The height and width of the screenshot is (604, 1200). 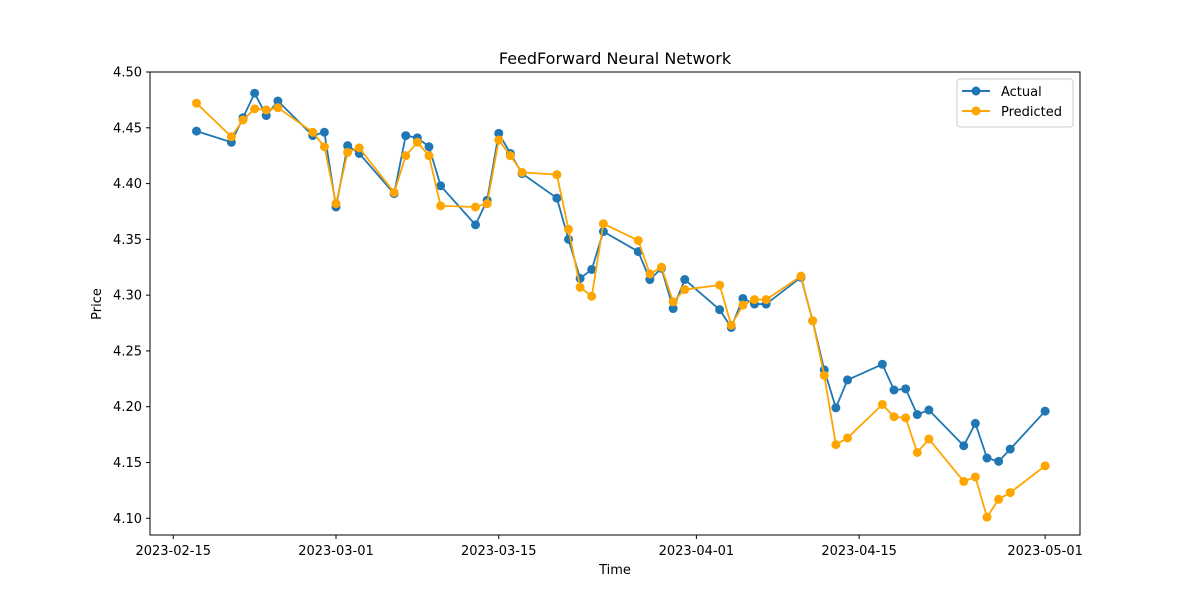 I want to click on y-tick-label: 4.50, so click(x=127, y=73).